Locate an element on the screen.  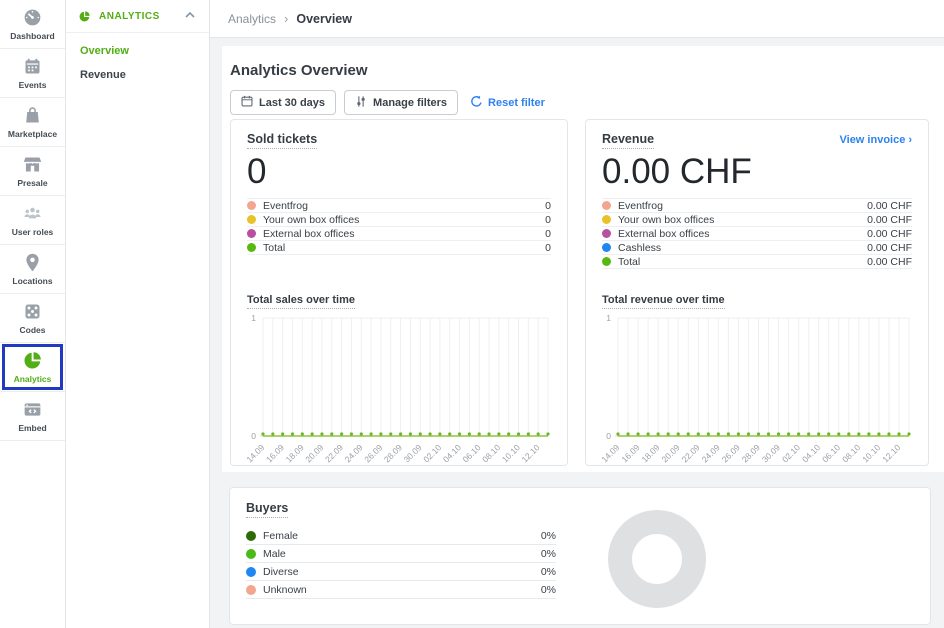
svg-text: 10.10 is located at coordinates (511, 453).